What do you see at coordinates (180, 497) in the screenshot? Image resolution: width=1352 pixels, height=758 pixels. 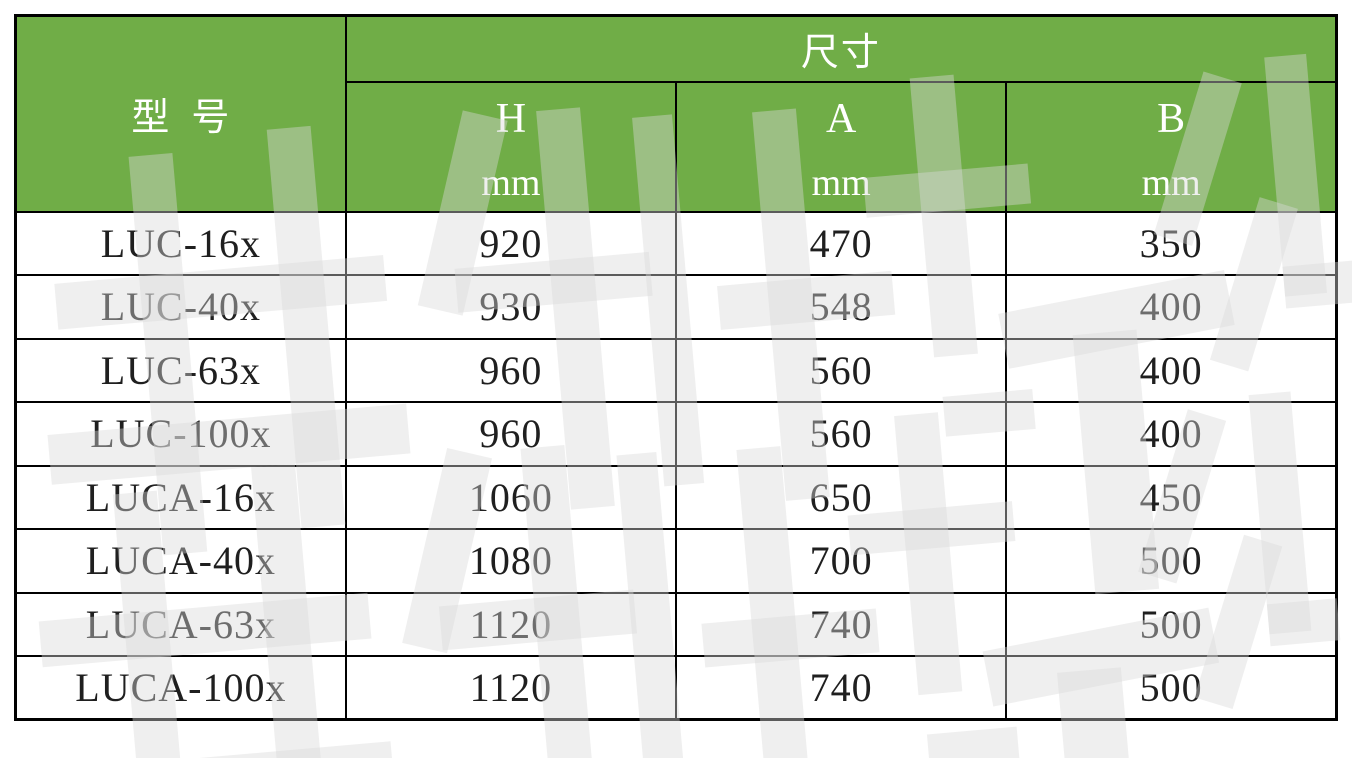 I see `model-cell: LUCA-16x` at bounding box center [180, 497].